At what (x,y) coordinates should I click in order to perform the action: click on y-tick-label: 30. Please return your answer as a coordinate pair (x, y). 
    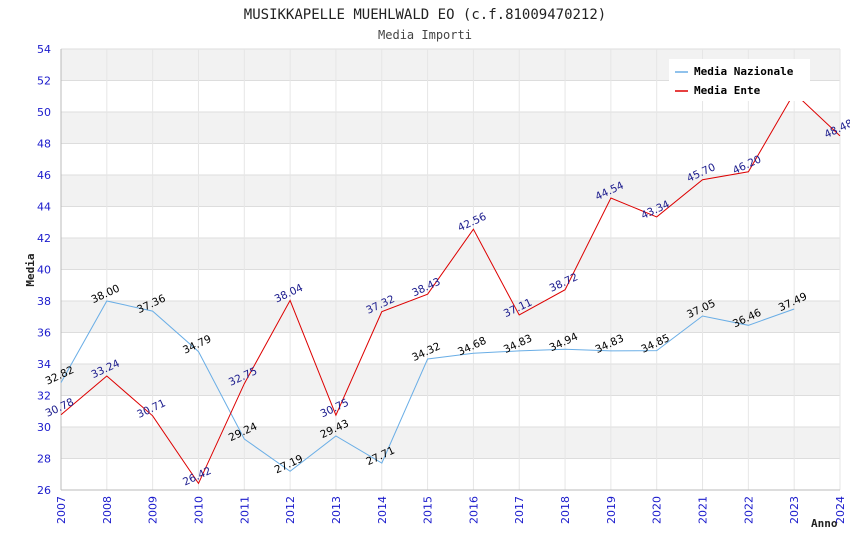
    Looking at the image, I should click on (44, 427).